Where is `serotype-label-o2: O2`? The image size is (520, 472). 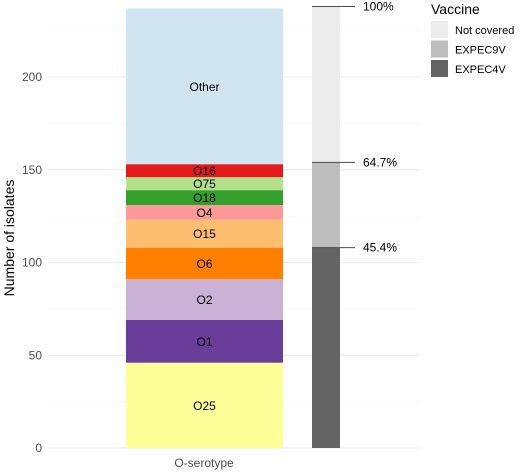 serotype-label-o2: O2 is located at coordinates (204, 300).